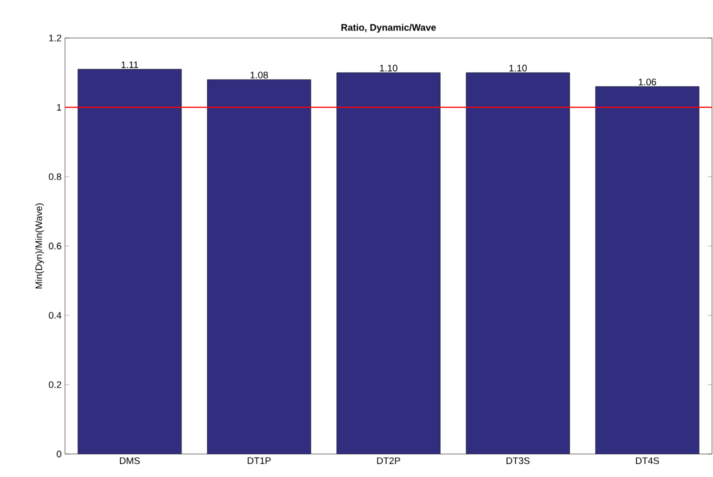 The width and height of the screenshot is (713, 477). What do you see at coordinates (39, 245) in the screenshot?
I see `y-axis-title: Min(Dyn)/Min(Wave)` at bounding box center [39, 245].